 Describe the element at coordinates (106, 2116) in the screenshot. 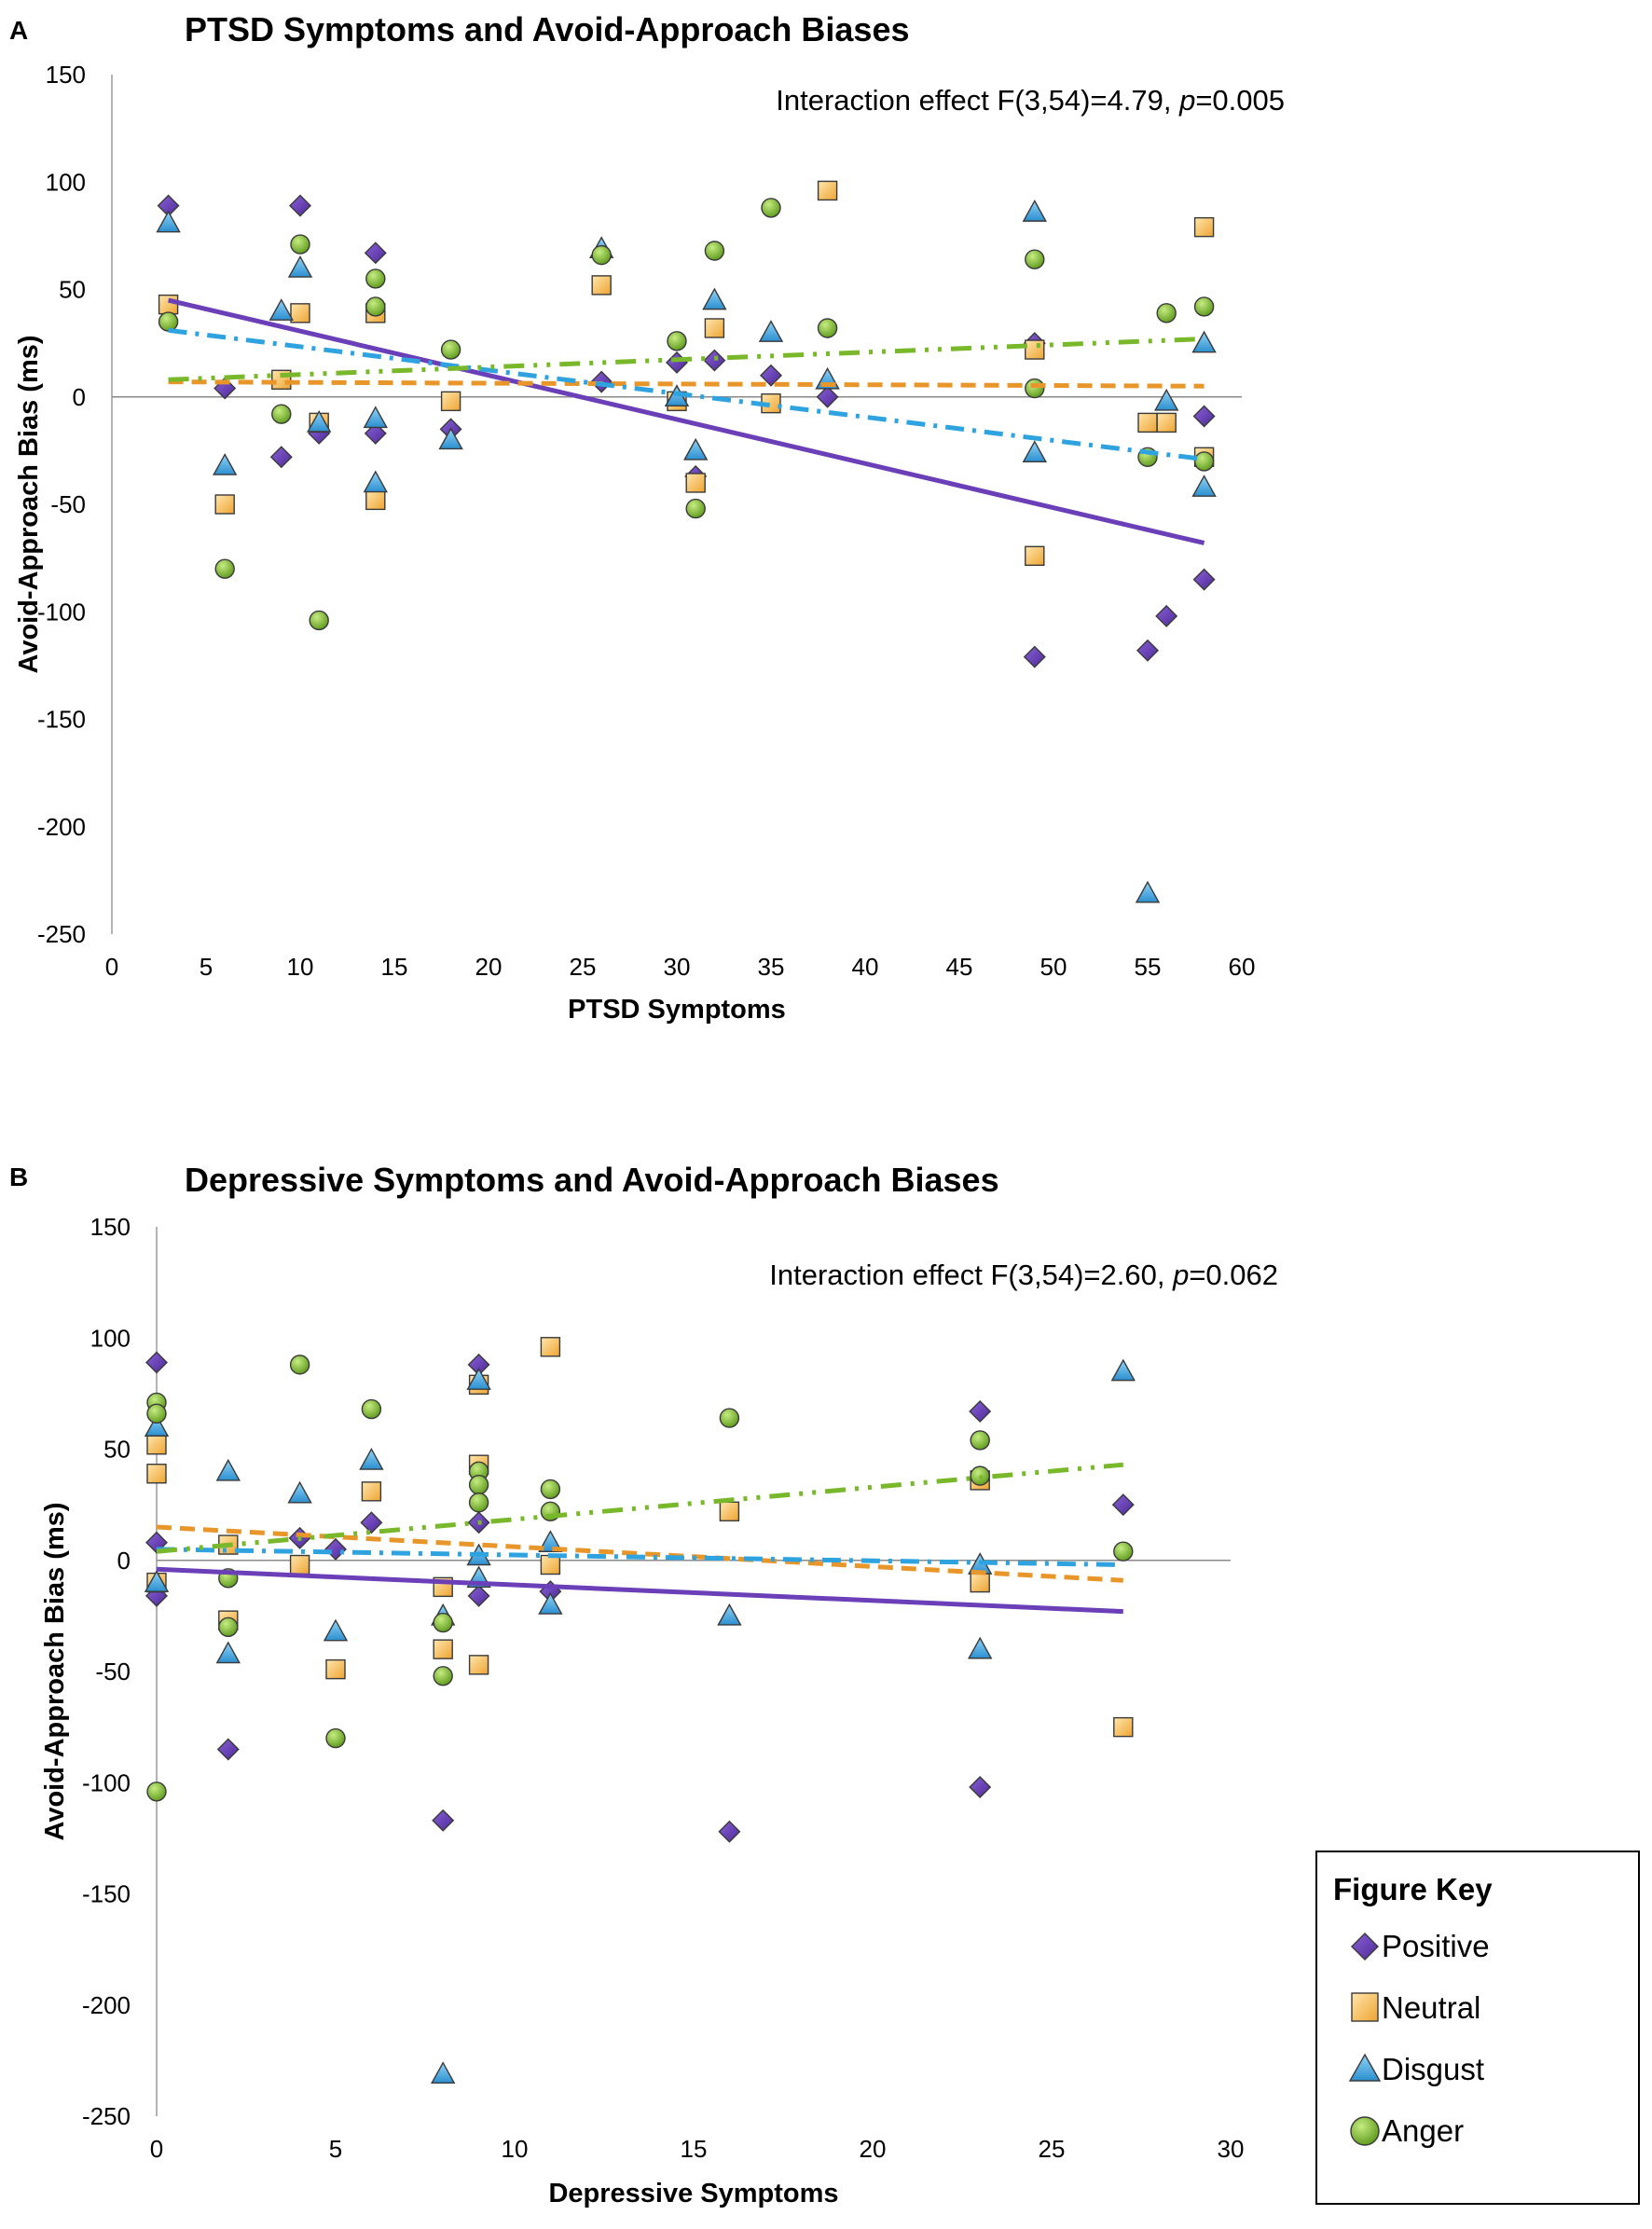

I see `y-tick-label: -250` at that location.